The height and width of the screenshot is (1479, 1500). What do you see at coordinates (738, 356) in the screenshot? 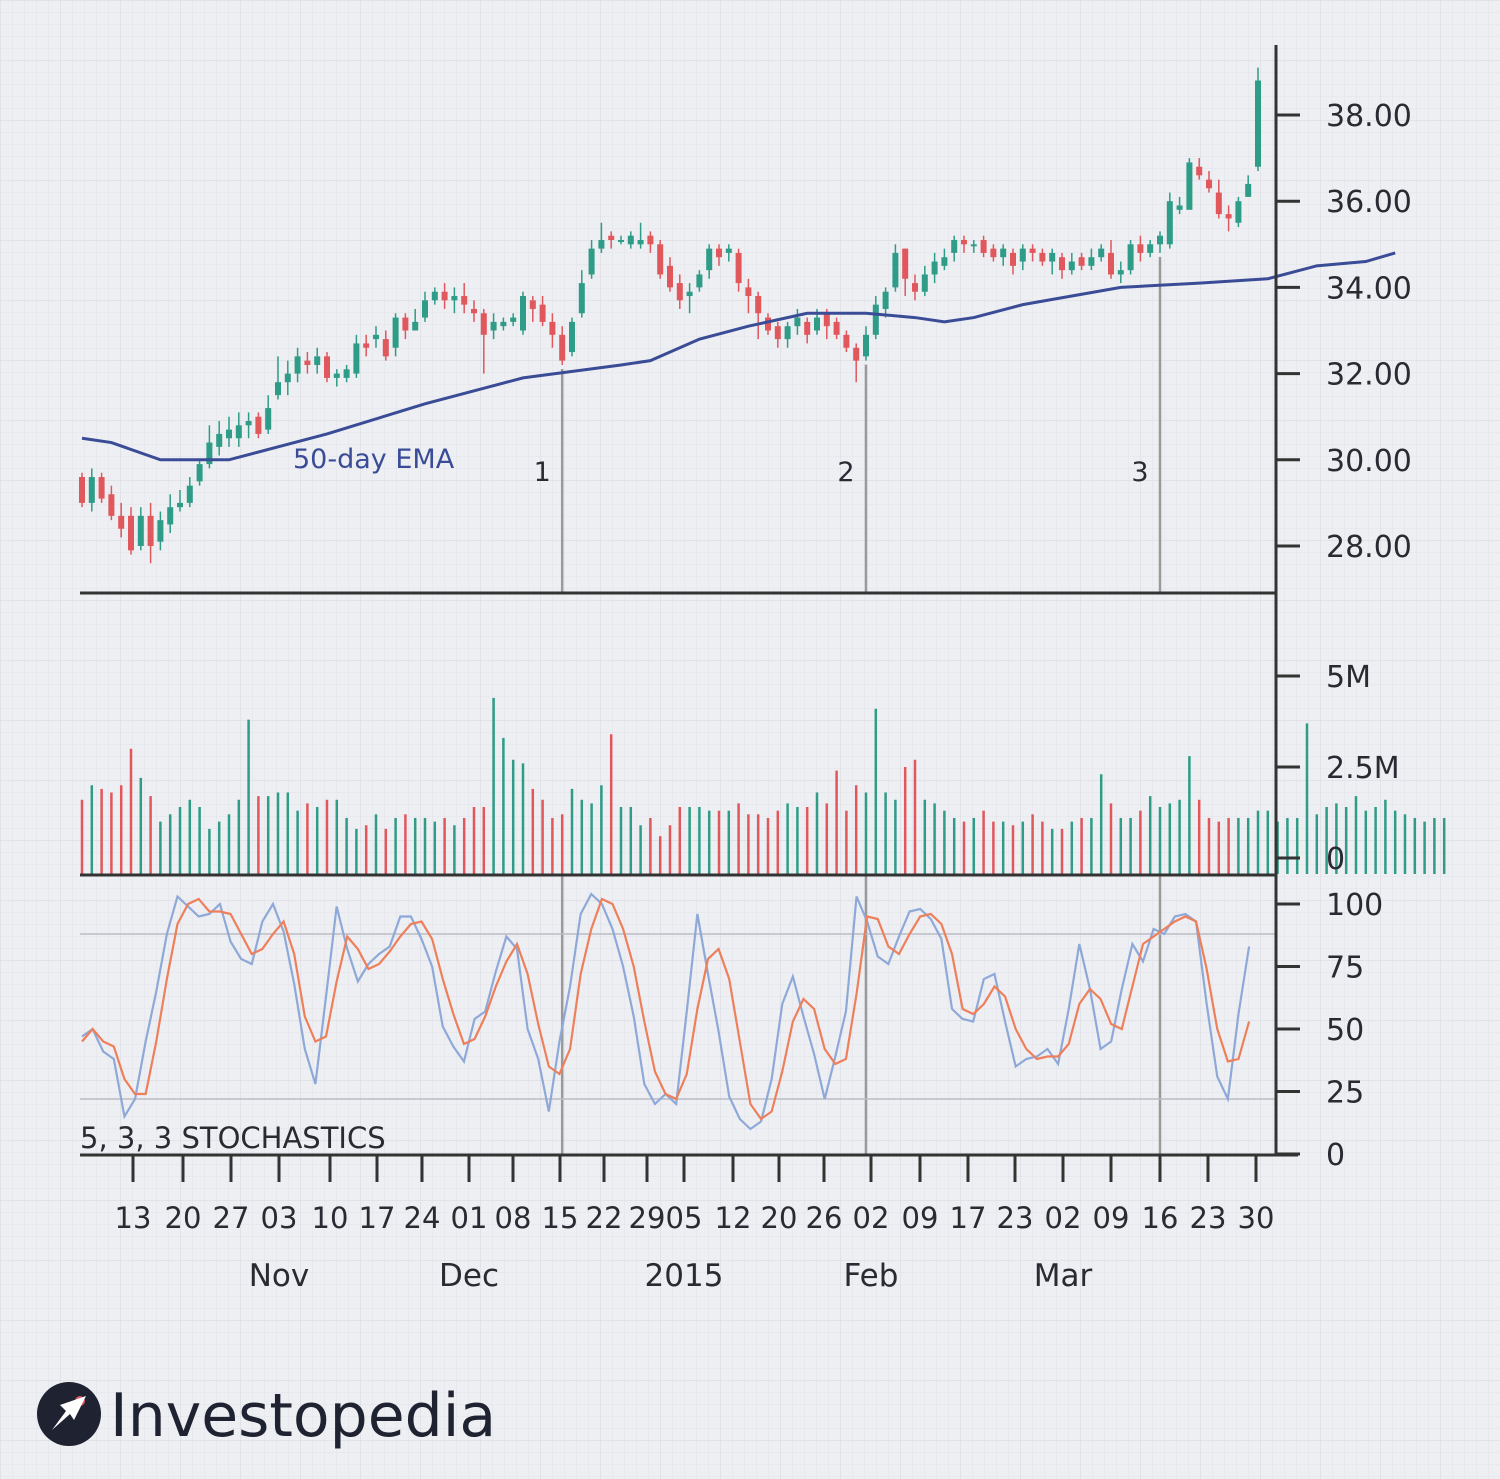
I see `ema-line` at bounding box center [738, 356].